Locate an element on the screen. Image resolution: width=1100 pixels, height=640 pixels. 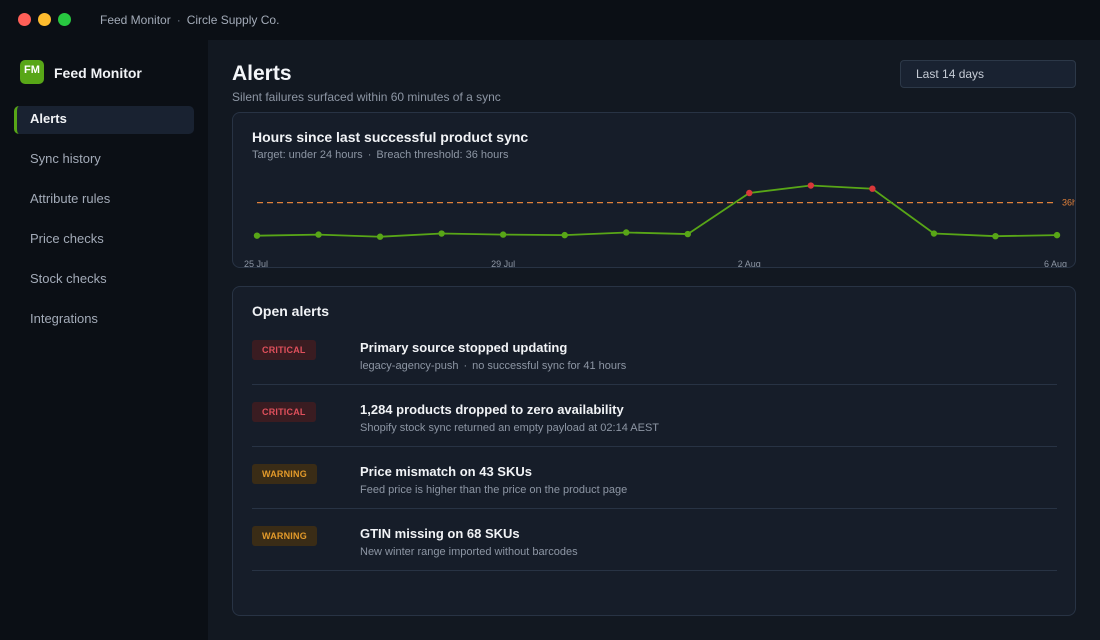
threshold-label: 36h is located at coordinates (1069, 203).